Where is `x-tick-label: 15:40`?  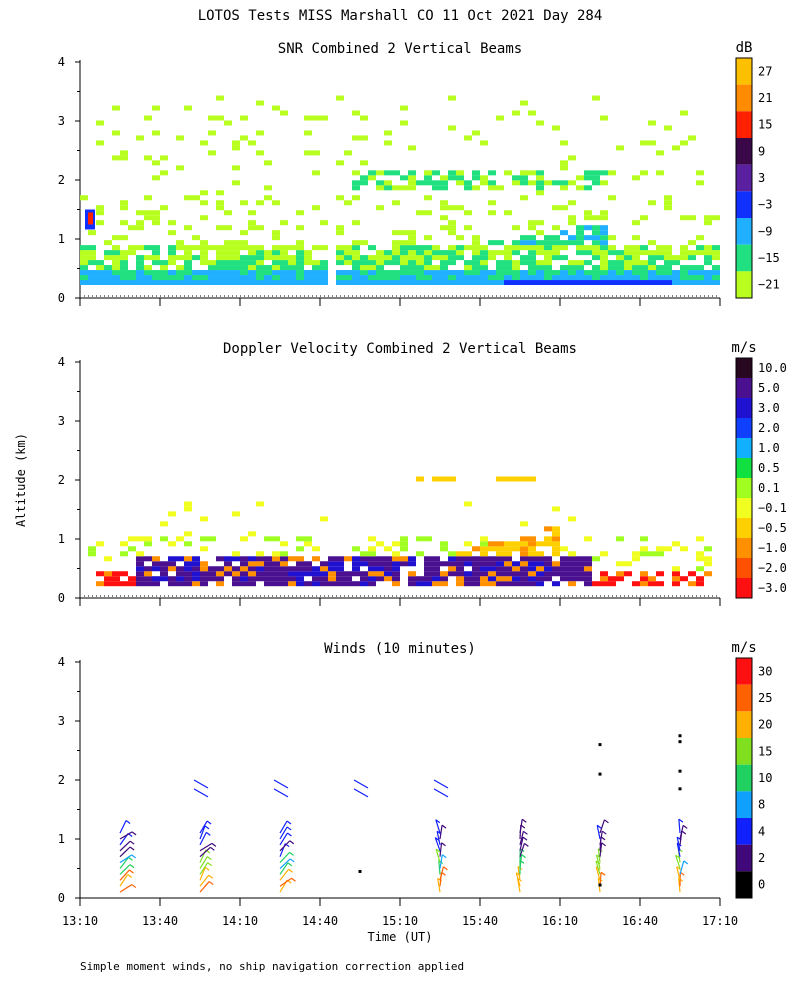 x-tick-label: 15:40 is located at coordinates (480, 921).